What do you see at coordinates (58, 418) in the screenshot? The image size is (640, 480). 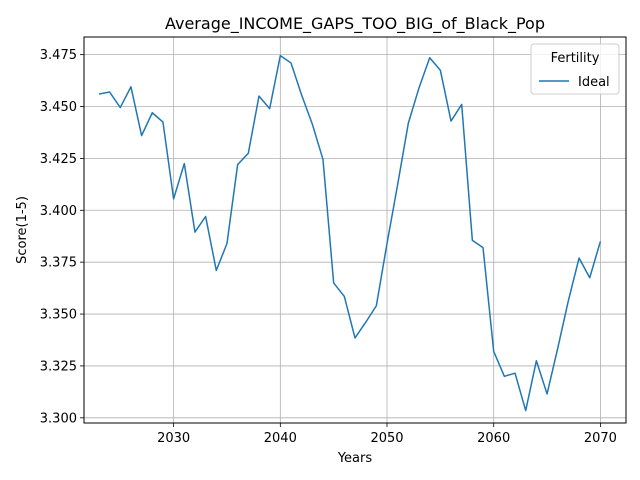 I see `y-tick-label: 3.300` at bounding box center [58, 418].